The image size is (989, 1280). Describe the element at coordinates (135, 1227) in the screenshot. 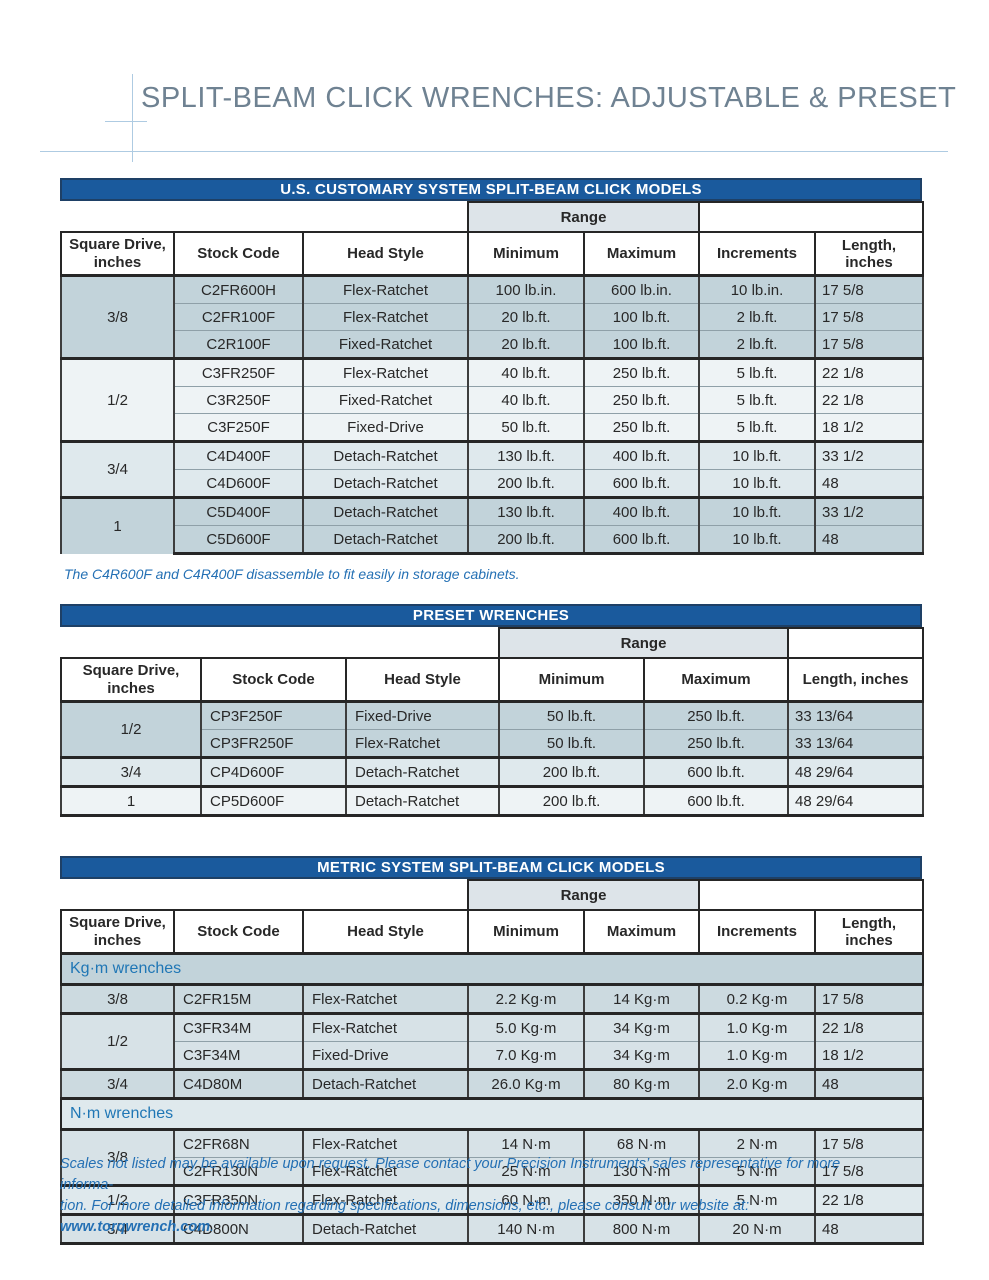

I see `website-link: www.torqwrench.com` at that location.